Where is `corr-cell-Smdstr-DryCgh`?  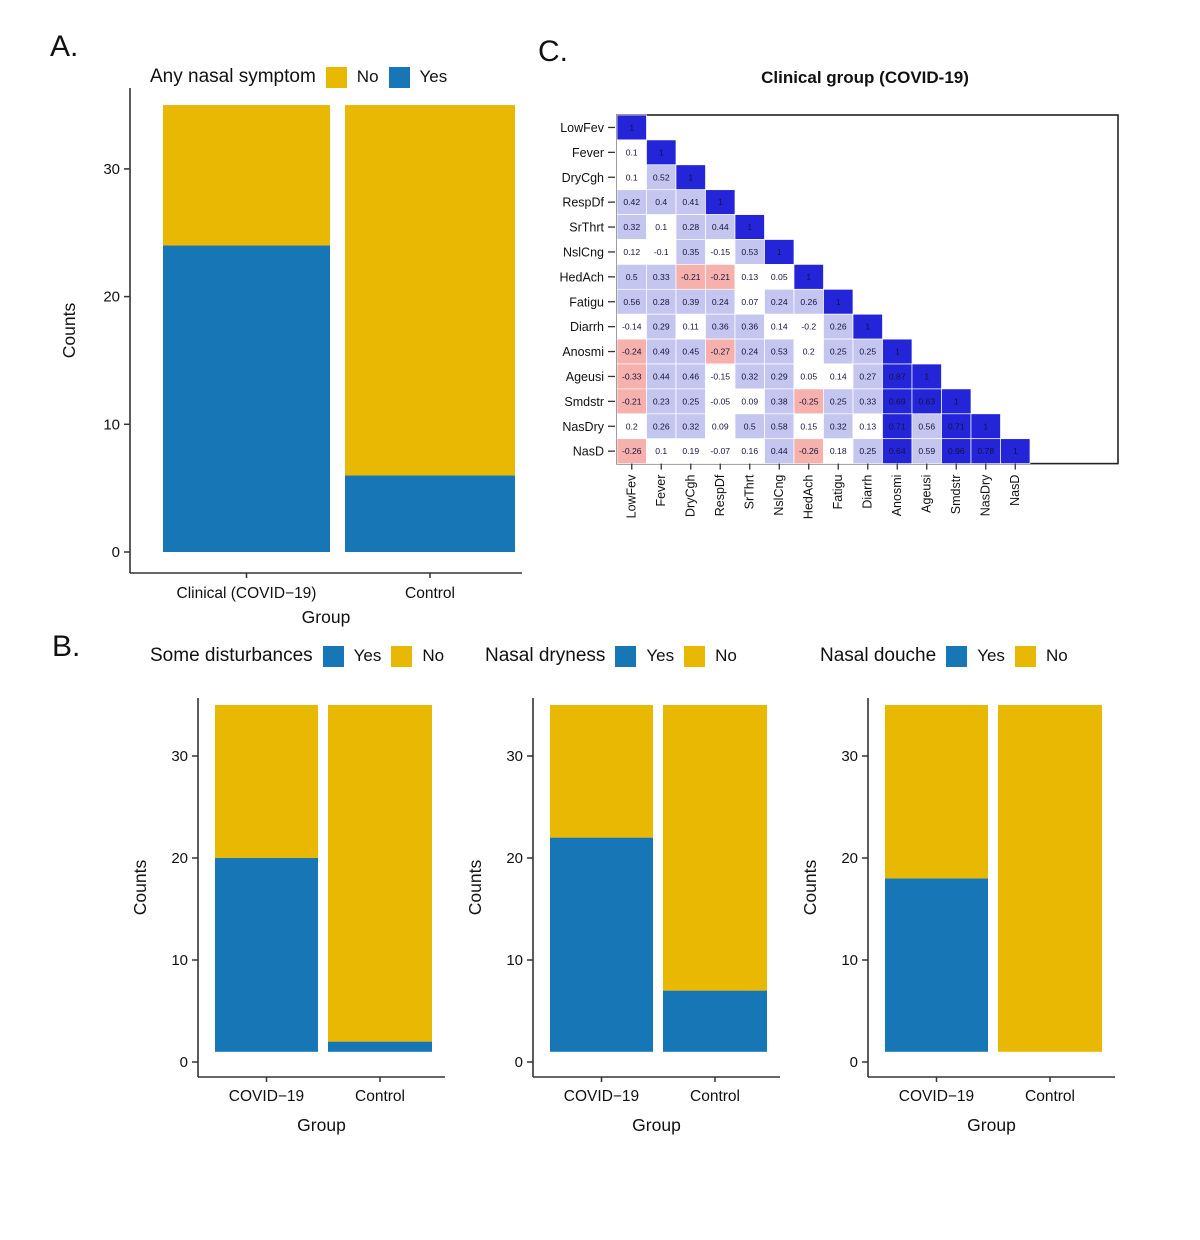
corr-cell-Smdstr-DryCgh is located at coordinates (690, 401).